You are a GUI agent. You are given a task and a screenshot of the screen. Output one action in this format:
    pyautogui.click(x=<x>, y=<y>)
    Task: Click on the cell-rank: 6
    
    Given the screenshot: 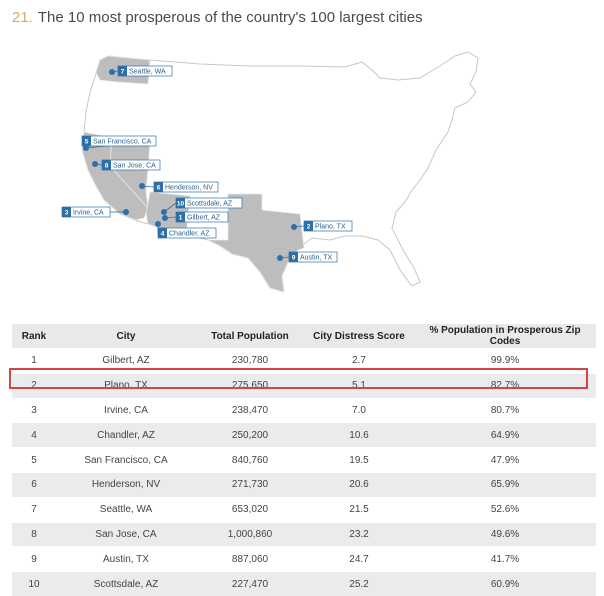 What is the action you would take?
    pyautogui.click(x=34, y=484)
    